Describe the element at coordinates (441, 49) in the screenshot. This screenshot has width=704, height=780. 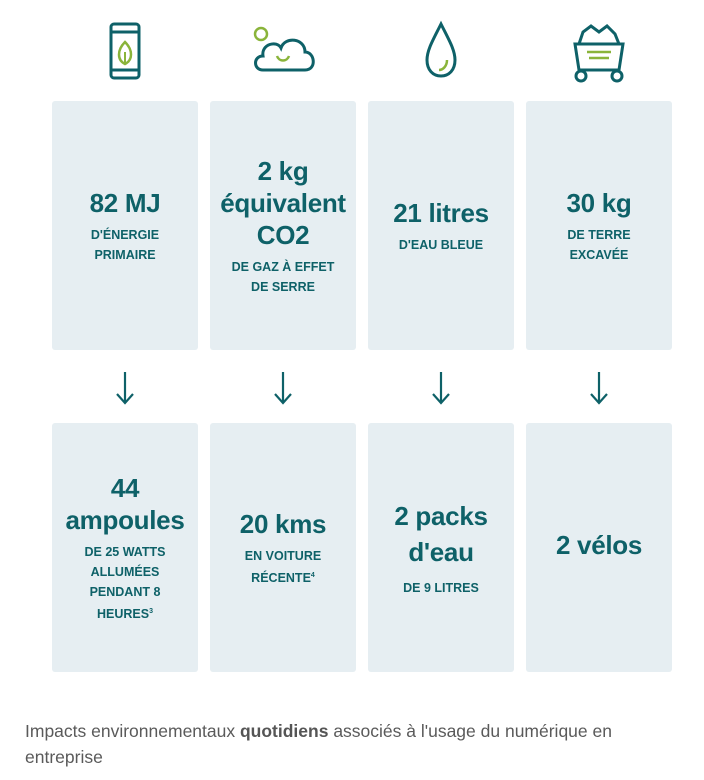
I see `water-drop-icon` at that location.